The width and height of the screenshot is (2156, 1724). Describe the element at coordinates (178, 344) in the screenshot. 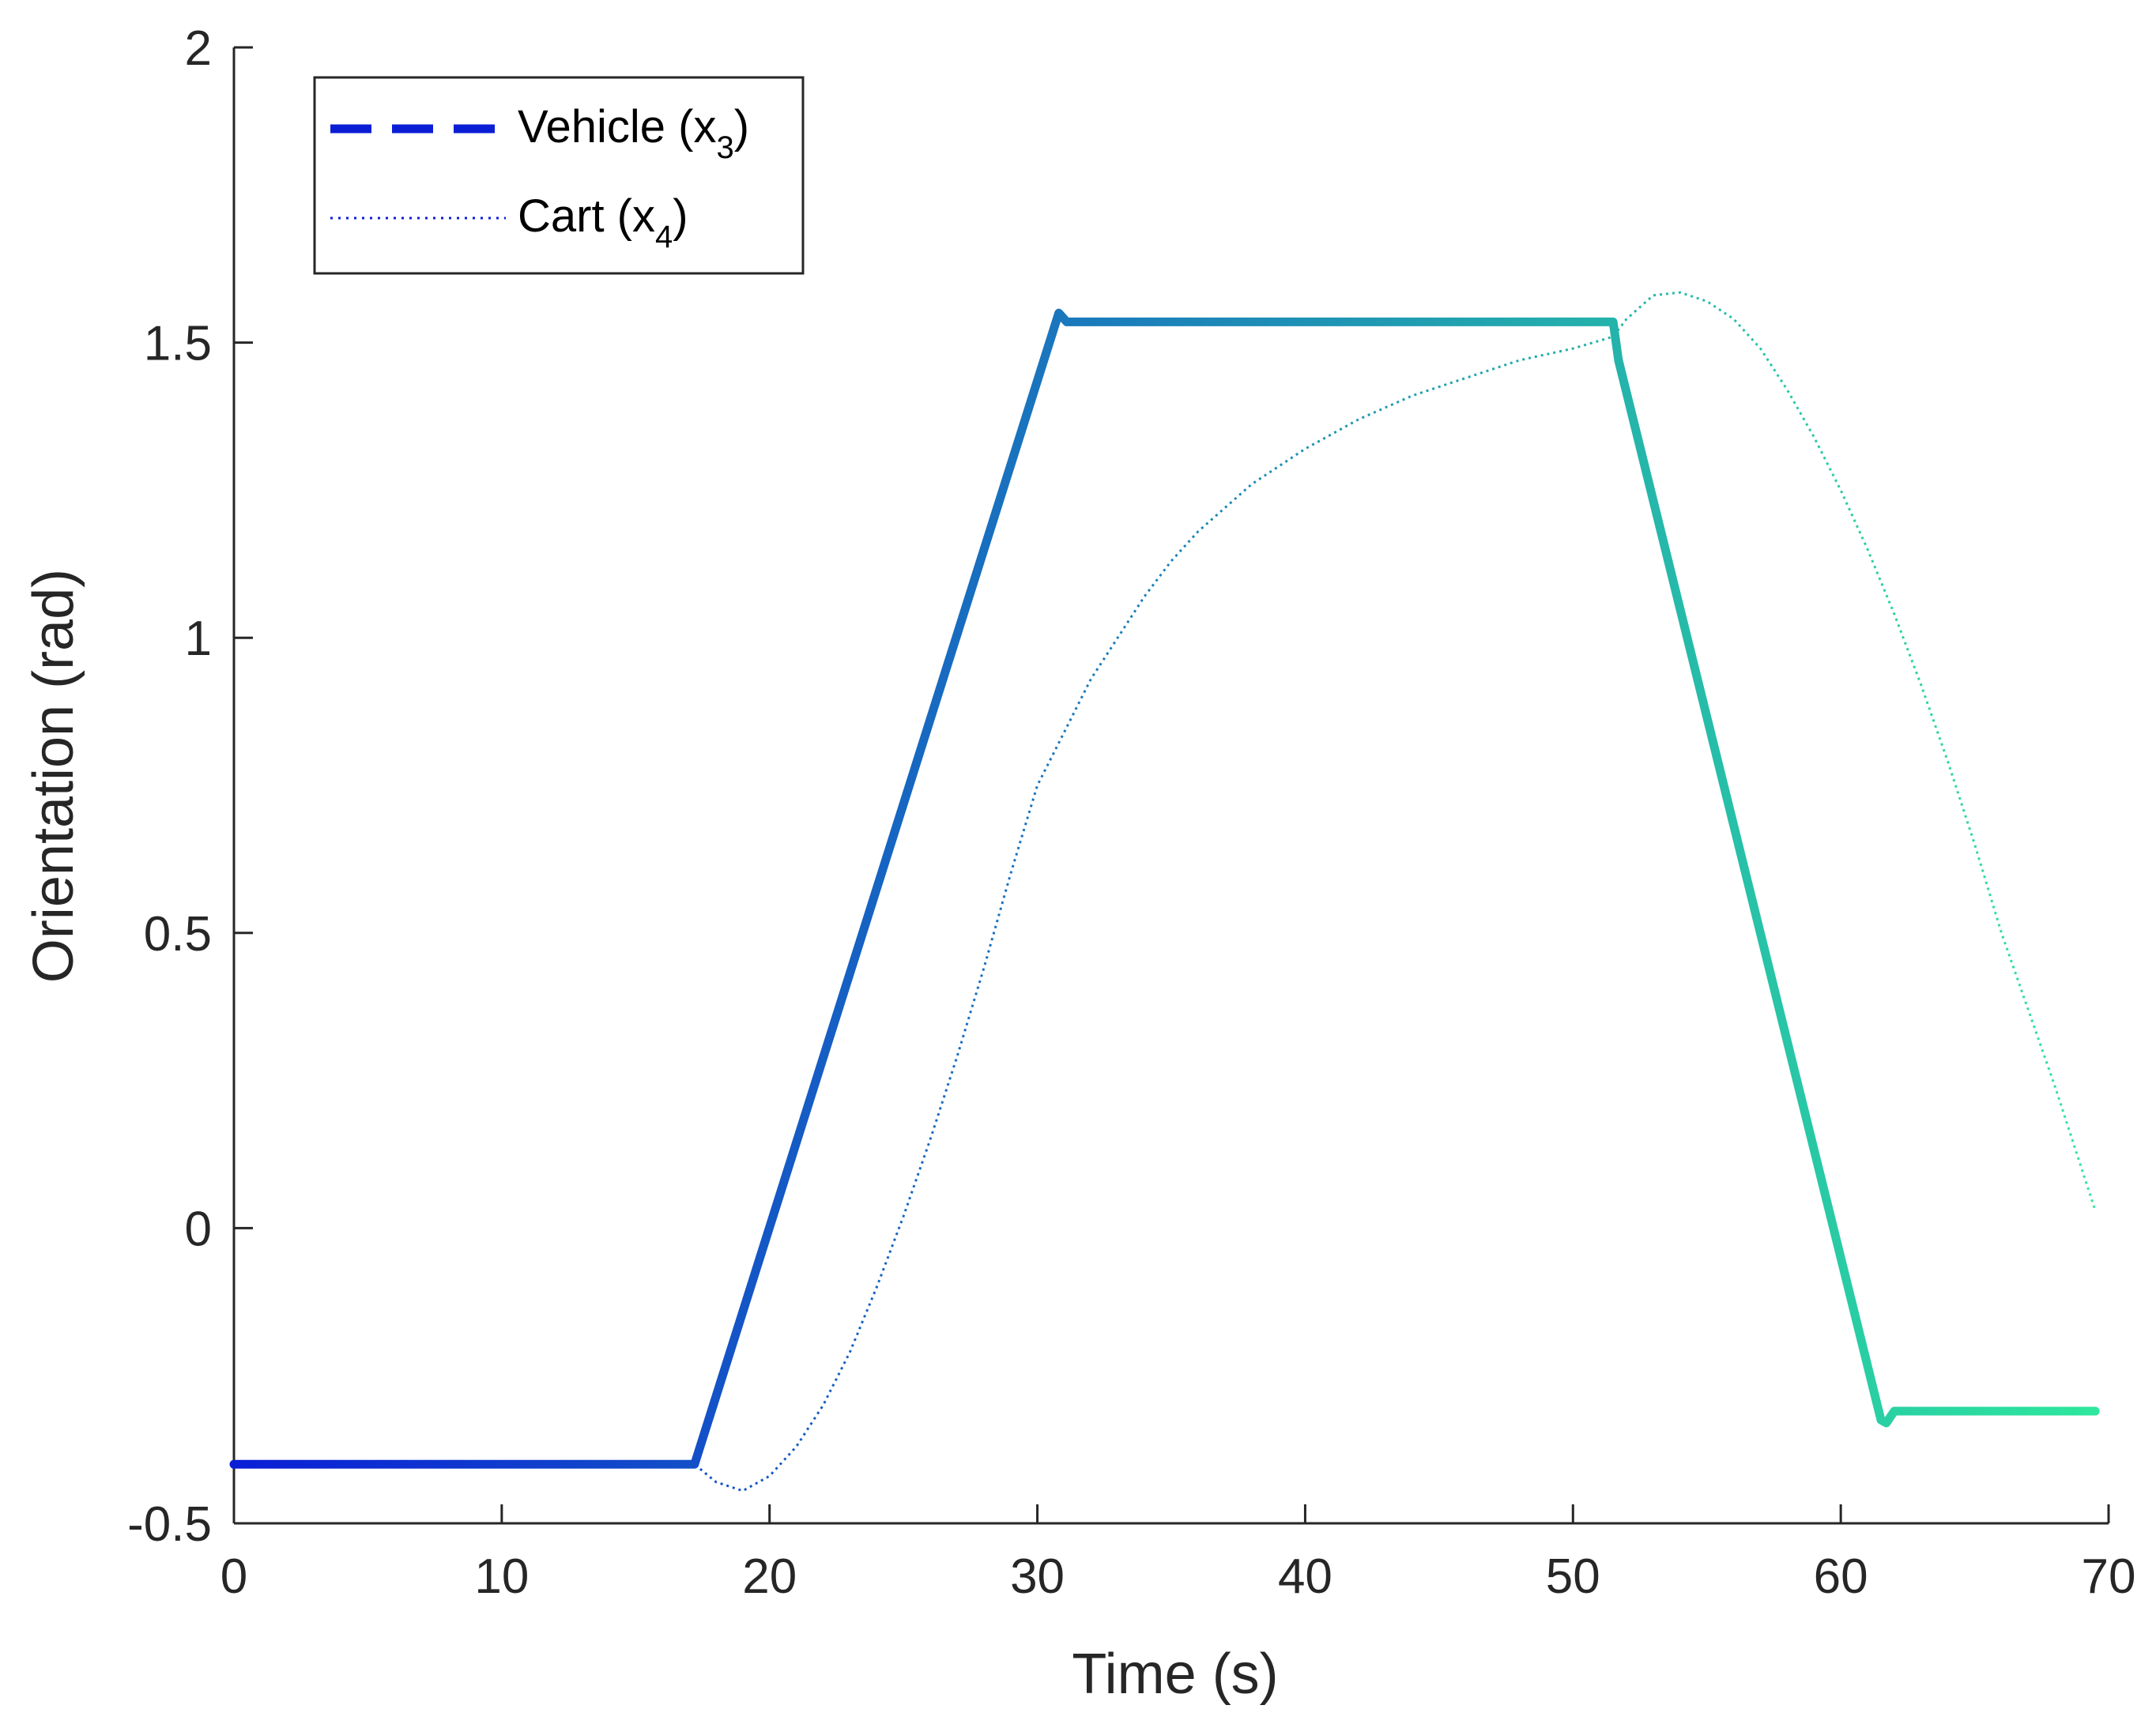

I see `y-tick-label: 1.5` at that location.